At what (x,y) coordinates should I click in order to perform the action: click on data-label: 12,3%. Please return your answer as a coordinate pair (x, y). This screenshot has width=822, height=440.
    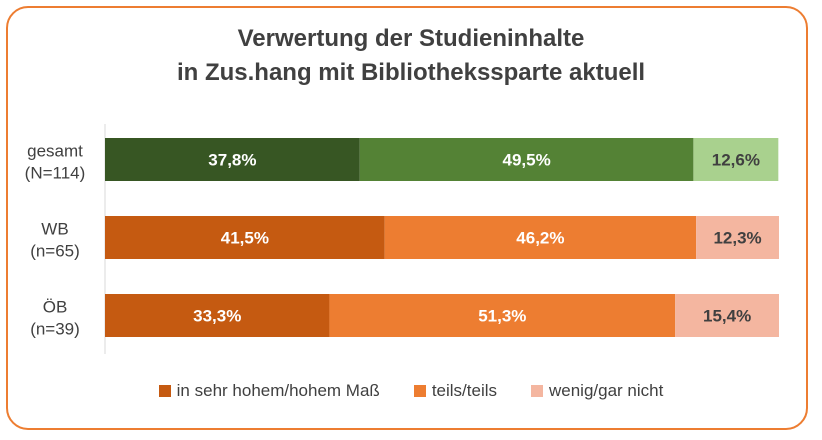
    Looking at the image, I should click on (737, 238).